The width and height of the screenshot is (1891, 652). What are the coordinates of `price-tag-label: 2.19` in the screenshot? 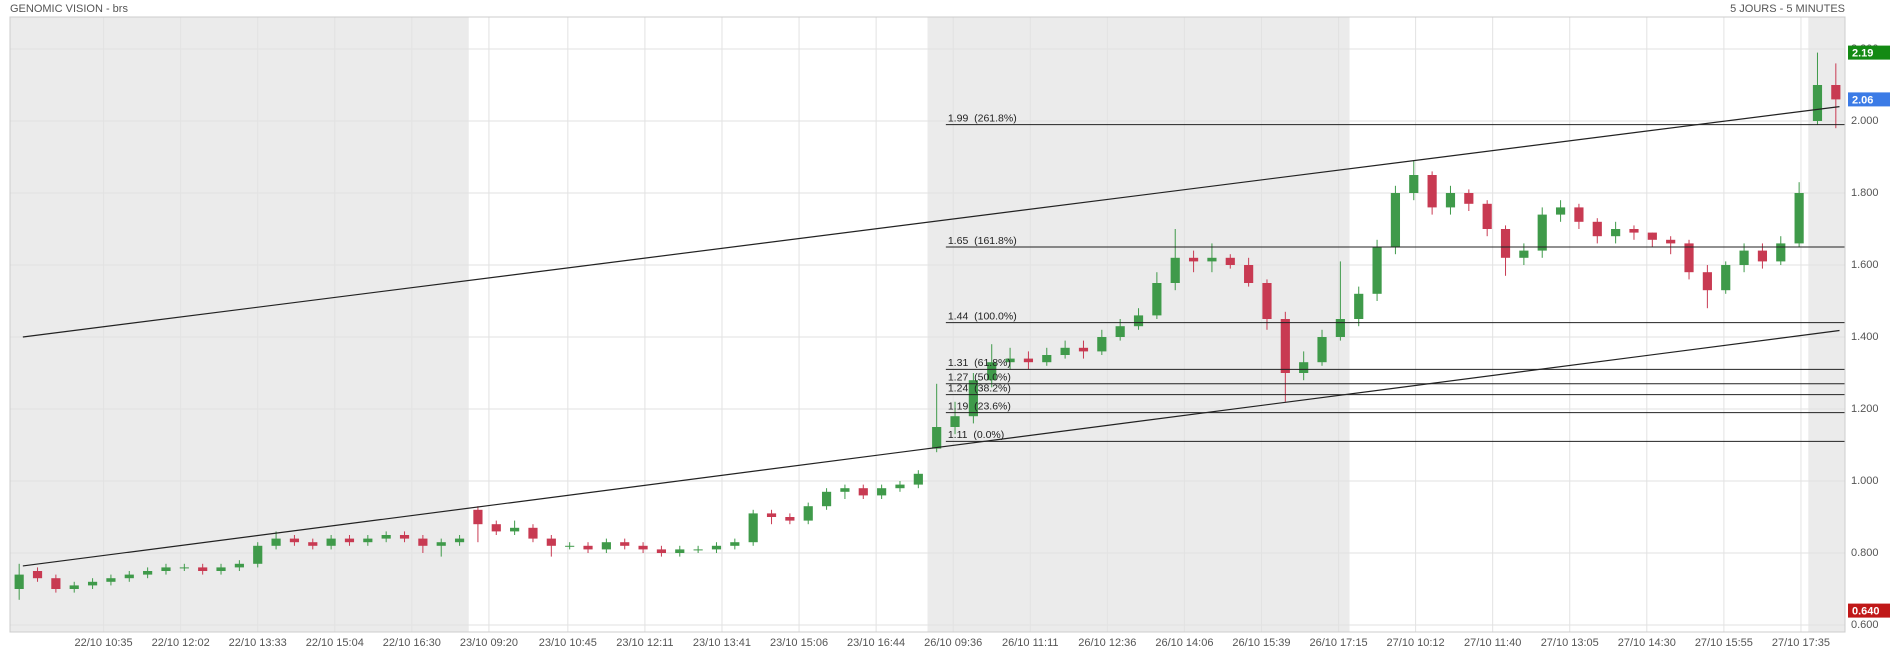 It's located at (1862, 54).